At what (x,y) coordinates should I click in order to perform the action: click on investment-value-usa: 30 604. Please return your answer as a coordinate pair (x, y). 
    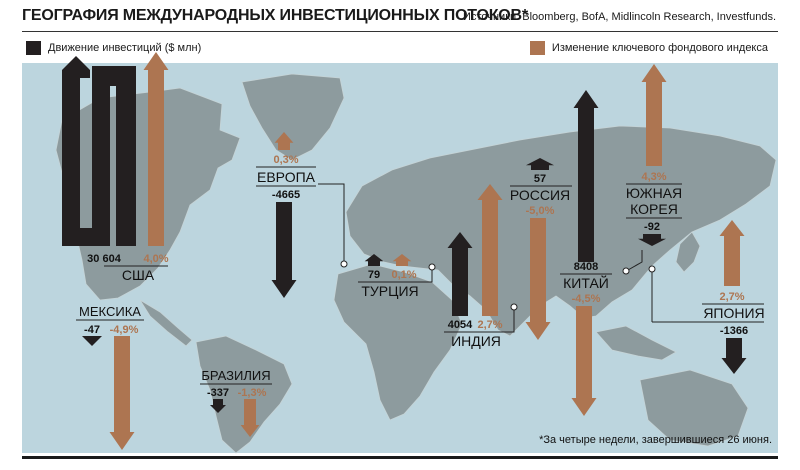
    Looking at the image, I should click on (104, 259).